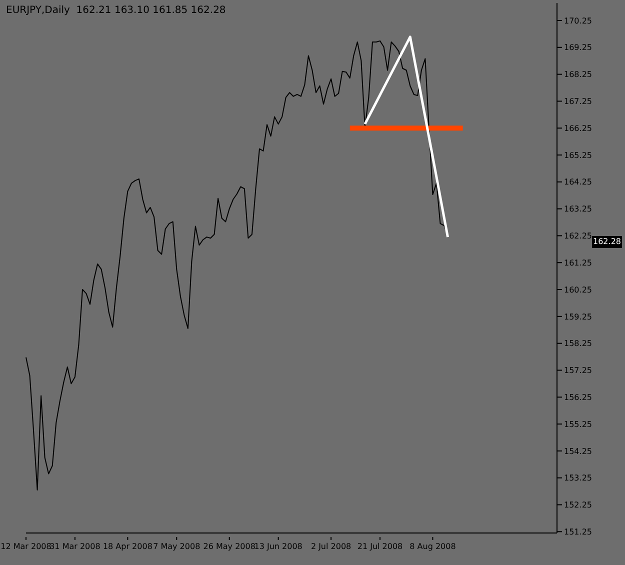 The height and width of the screenshot is (565, 625). I want to click on y-tick-label: 167.25, so click(578, 101).